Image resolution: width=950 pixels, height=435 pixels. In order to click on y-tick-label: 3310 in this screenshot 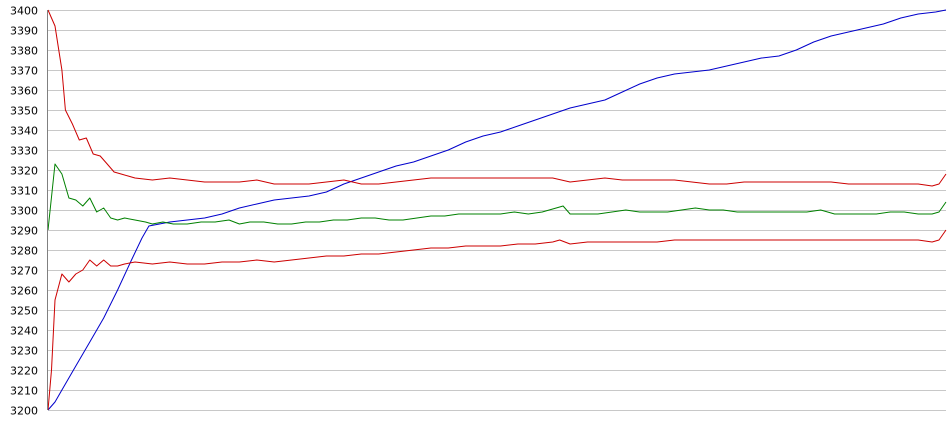, I will do `click(24, 191)`.